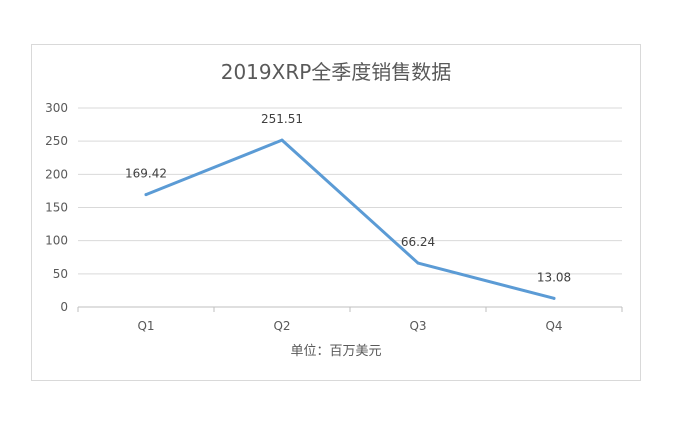 Image resolution: width=692 pixels, height=438 pixels. I want to click on x-axis-title: 单位：百万美元, so click(335, 351).